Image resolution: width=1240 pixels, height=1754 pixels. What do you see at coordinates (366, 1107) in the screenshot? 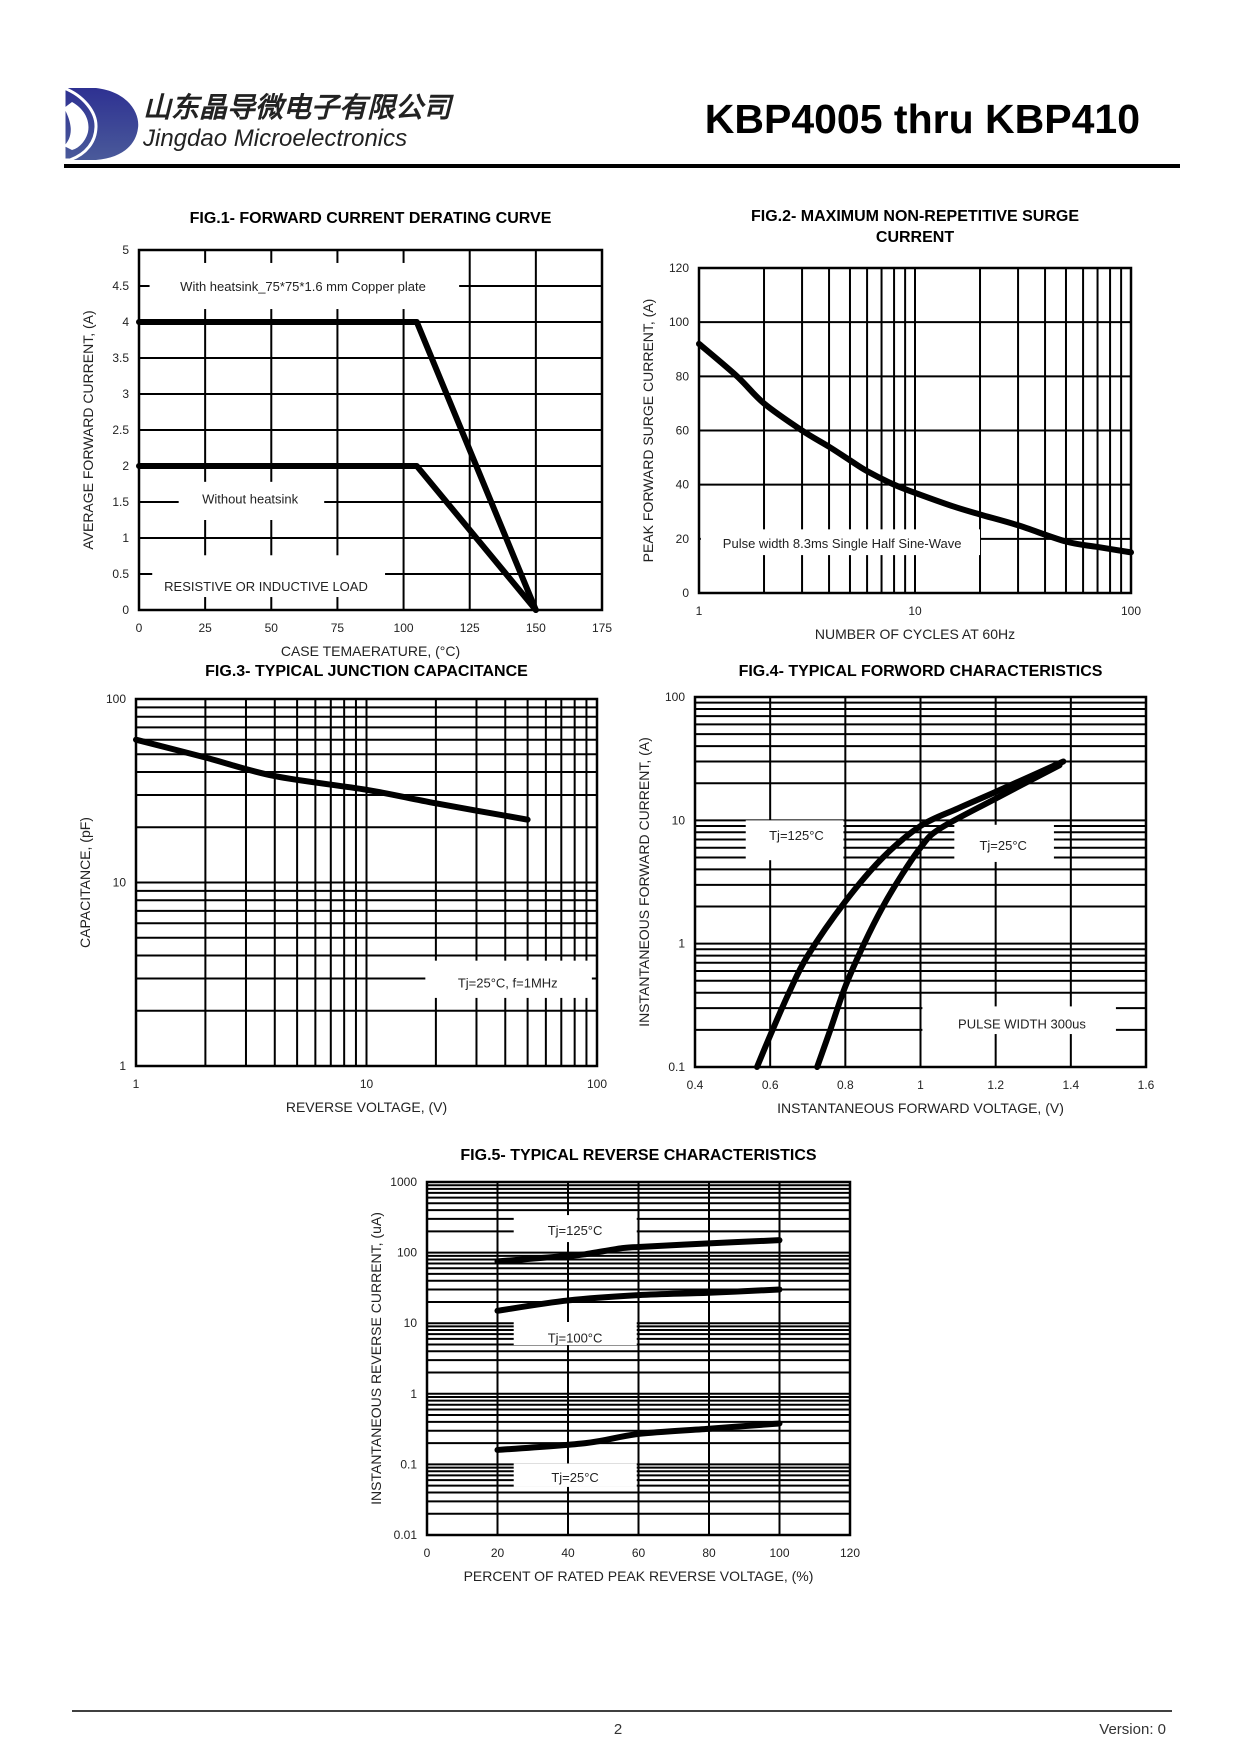
I see `x-axis-label: REVERSE VOLTAGE, (V)` at bounding box center [366, 1107].